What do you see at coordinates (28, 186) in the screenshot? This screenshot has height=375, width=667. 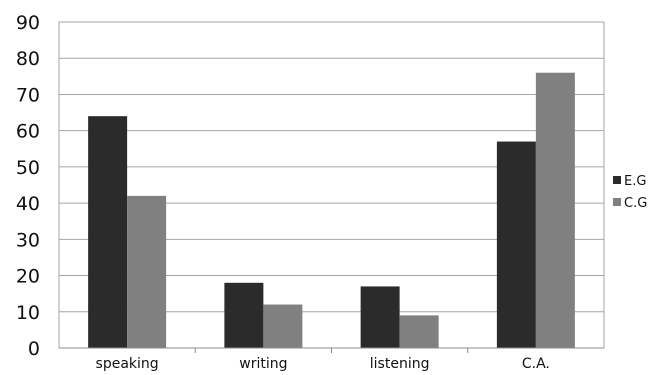 I see `y-axis-ticks: 0 10 20 30 40 50 60 70 80 90` at bounding box center [28, 186].